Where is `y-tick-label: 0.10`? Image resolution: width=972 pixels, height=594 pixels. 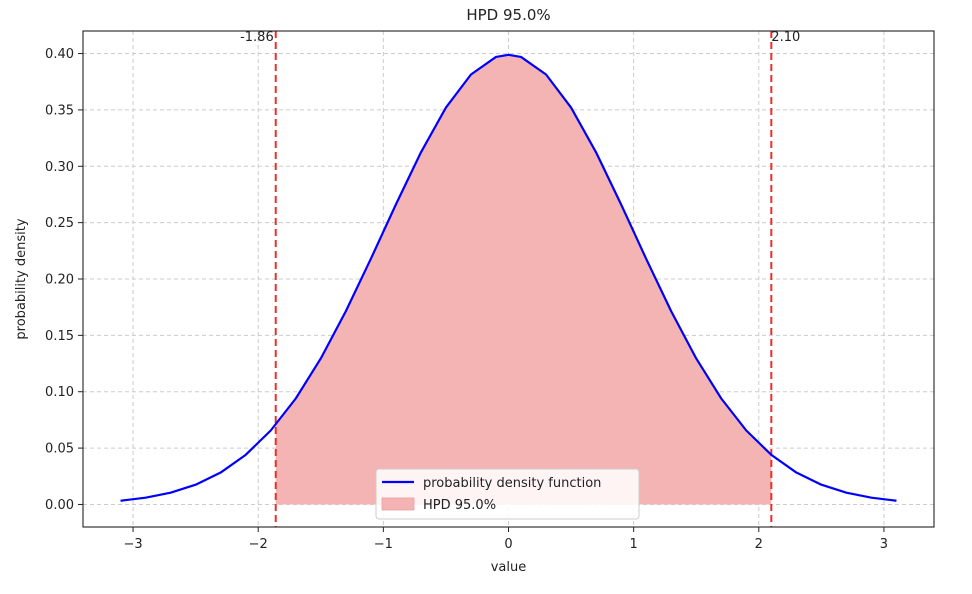 y-tick-label: 0.10 is located at coordinates (59, 392).